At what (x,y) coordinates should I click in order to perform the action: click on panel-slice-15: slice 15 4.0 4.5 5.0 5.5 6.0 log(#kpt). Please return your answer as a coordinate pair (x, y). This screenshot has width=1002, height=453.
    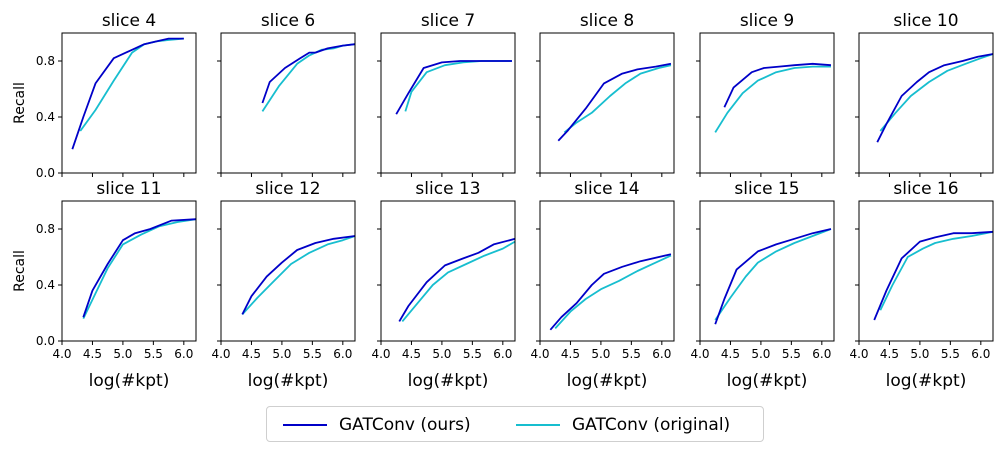
    Looking at the image, I should click on (762, 285).